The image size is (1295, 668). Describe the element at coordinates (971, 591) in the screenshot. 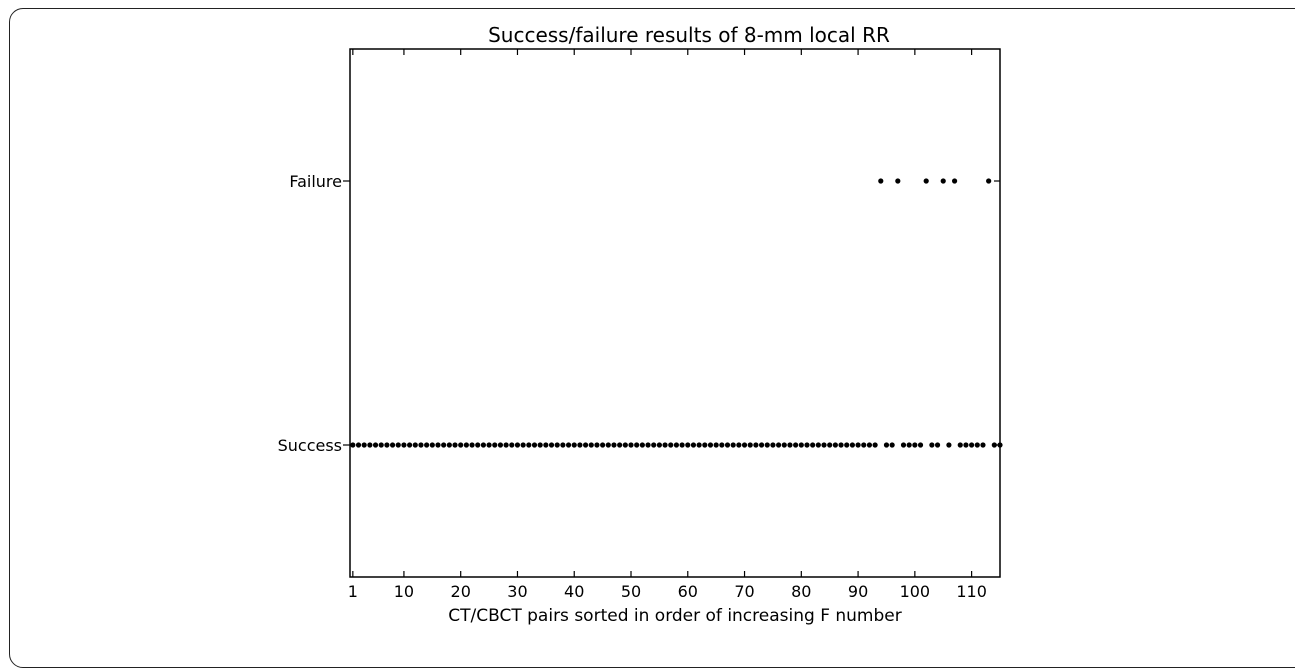

I see `x-tick-label: 110` at that location.